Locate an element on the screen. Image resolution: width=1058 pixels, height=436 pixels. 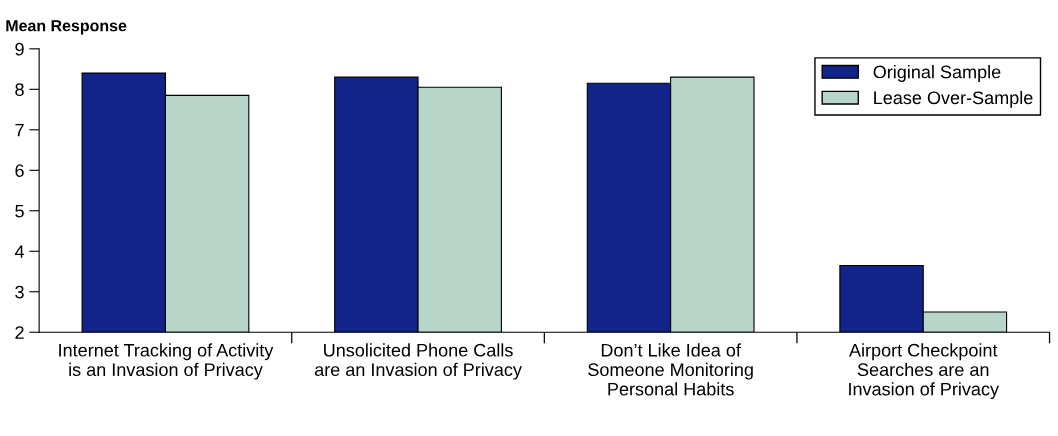
y-tick-label: 6 is located at coordinates (19, 171).